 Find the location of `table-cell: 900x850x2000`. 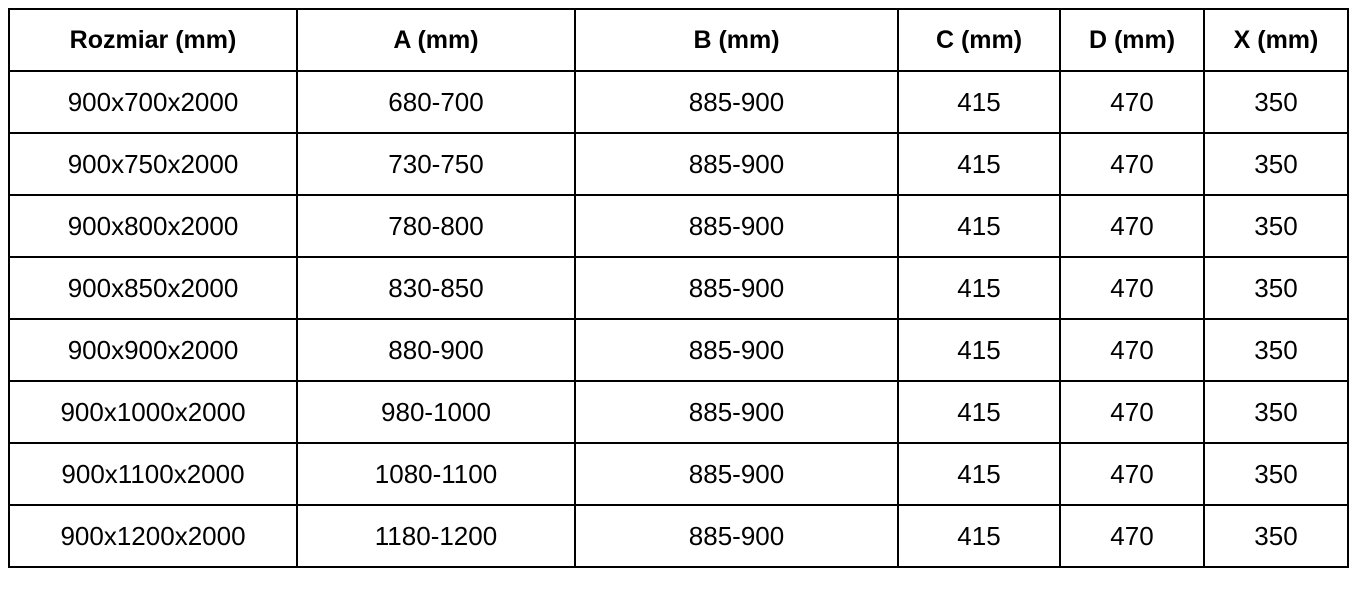

table-cell: 900x850x2000 is located at coordinates (153, 288).